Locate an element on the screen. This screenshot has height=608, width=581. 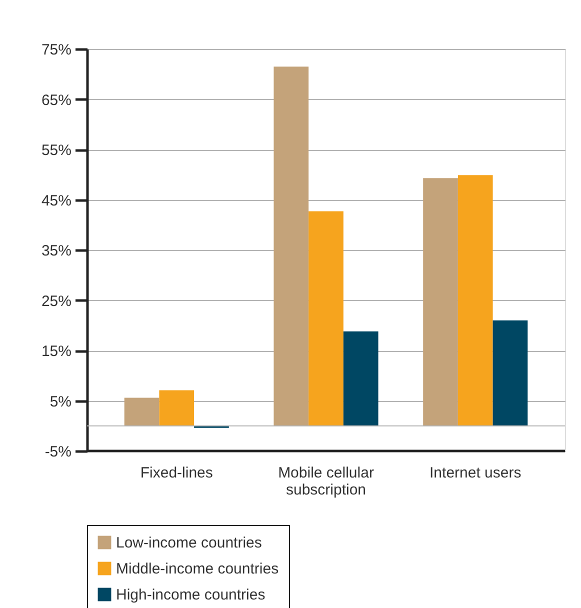
x-tick-label: Fixed-lines is located at coordinates (176, 473).